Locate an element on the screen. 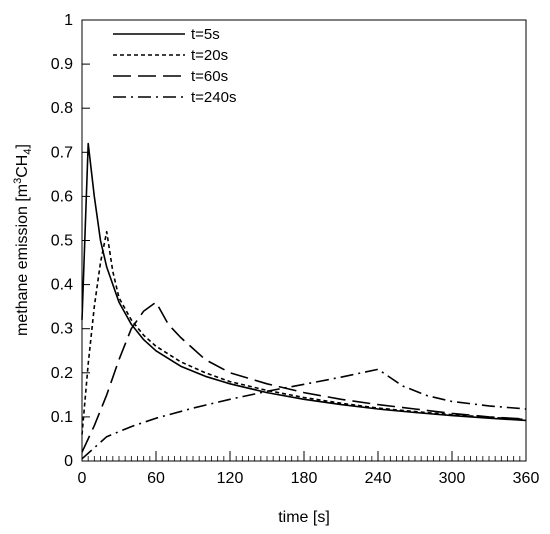 The width and height of the screenshot is (550, 534). y-axis-title-sub: 4 is located at coordinates (28, 152).